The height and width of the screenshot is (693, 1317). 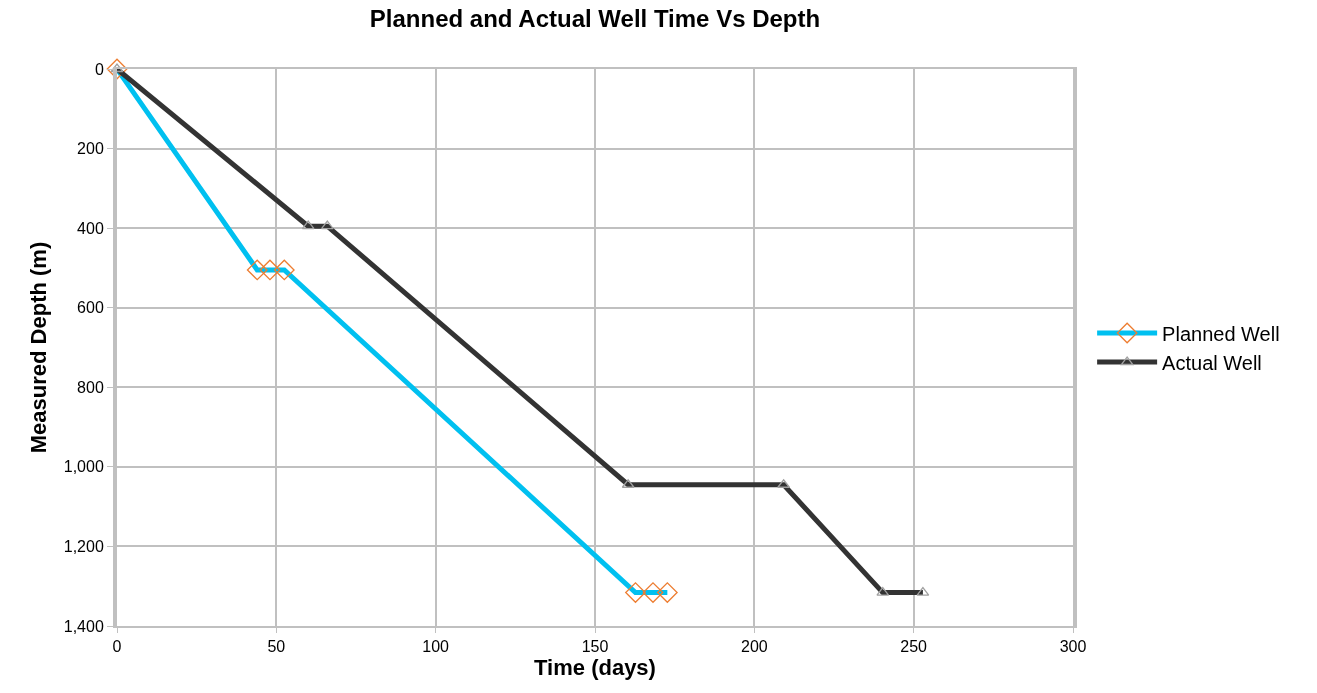 I want to click on x-axis-title: Time (days), so click(x=595, y=668).